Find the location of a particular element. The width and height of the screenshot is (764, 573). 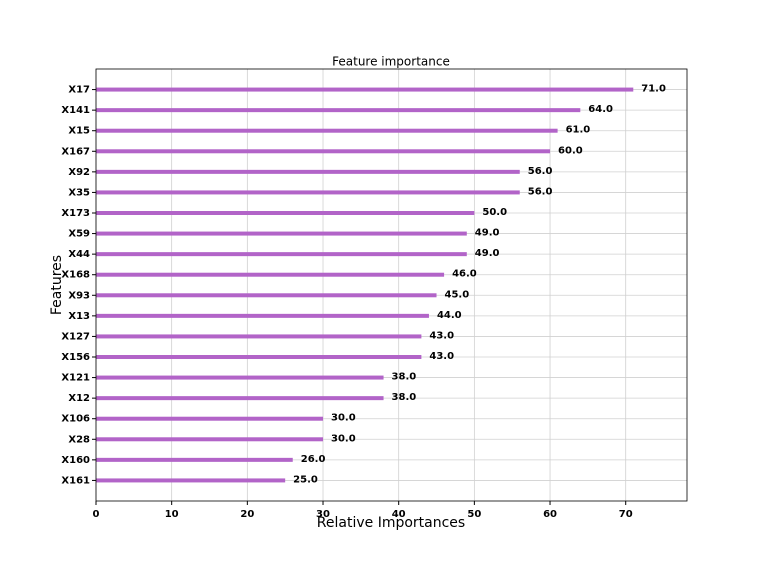

y-tick-label: X44 is located at coordinates (79, 254).